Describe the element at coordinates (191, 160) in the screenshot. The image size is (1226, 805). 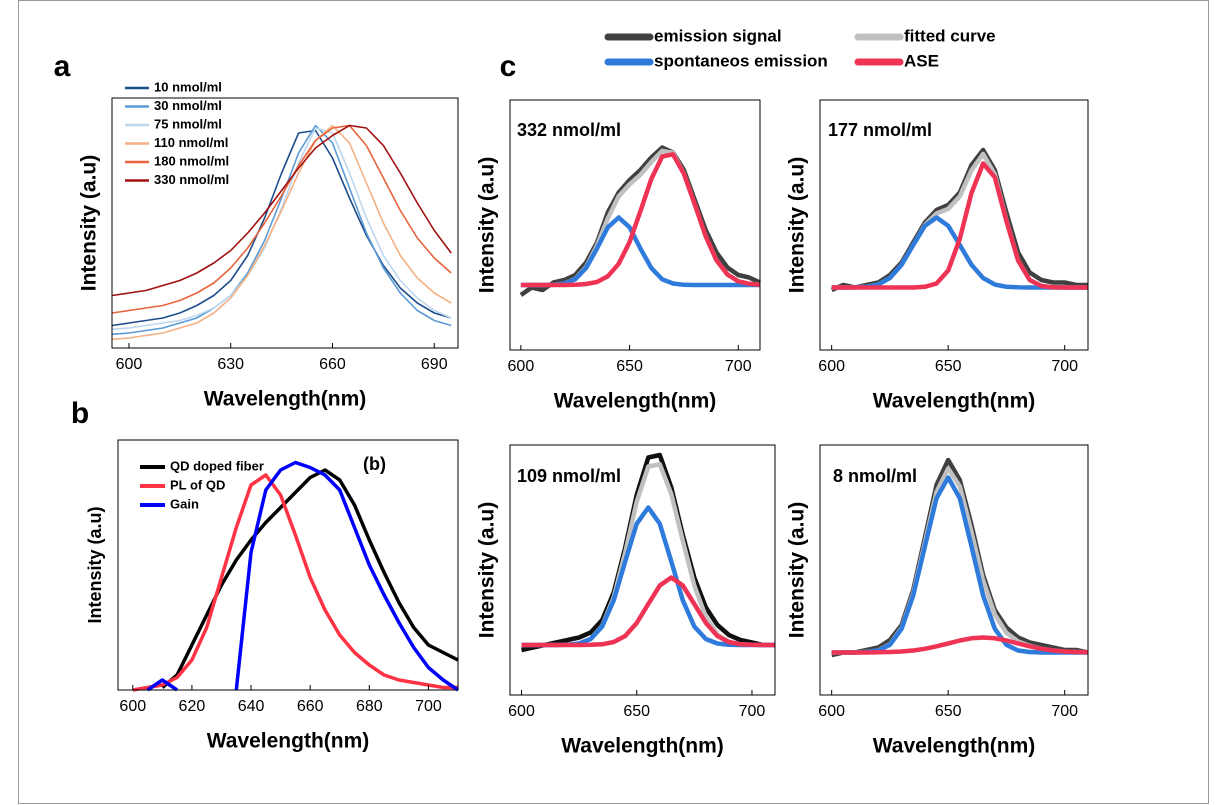
I see `legend-label: 180 nmol/ml` at that location.